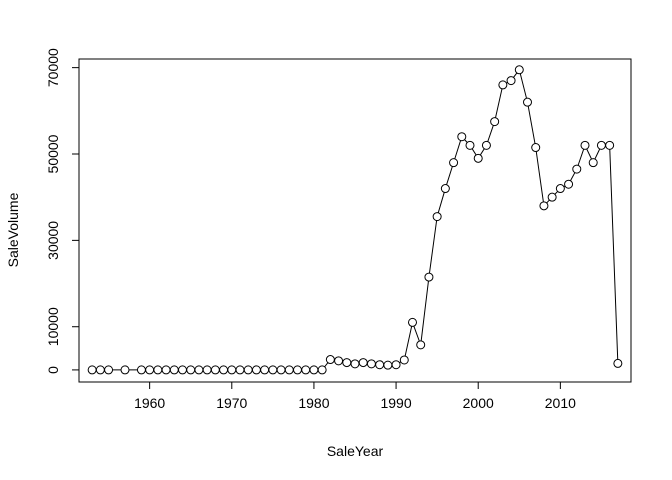  What do you see at coordinates (478, 403) in the screenshot?
I see `x-tick-label: 2000` at bounding box center [478, 403].